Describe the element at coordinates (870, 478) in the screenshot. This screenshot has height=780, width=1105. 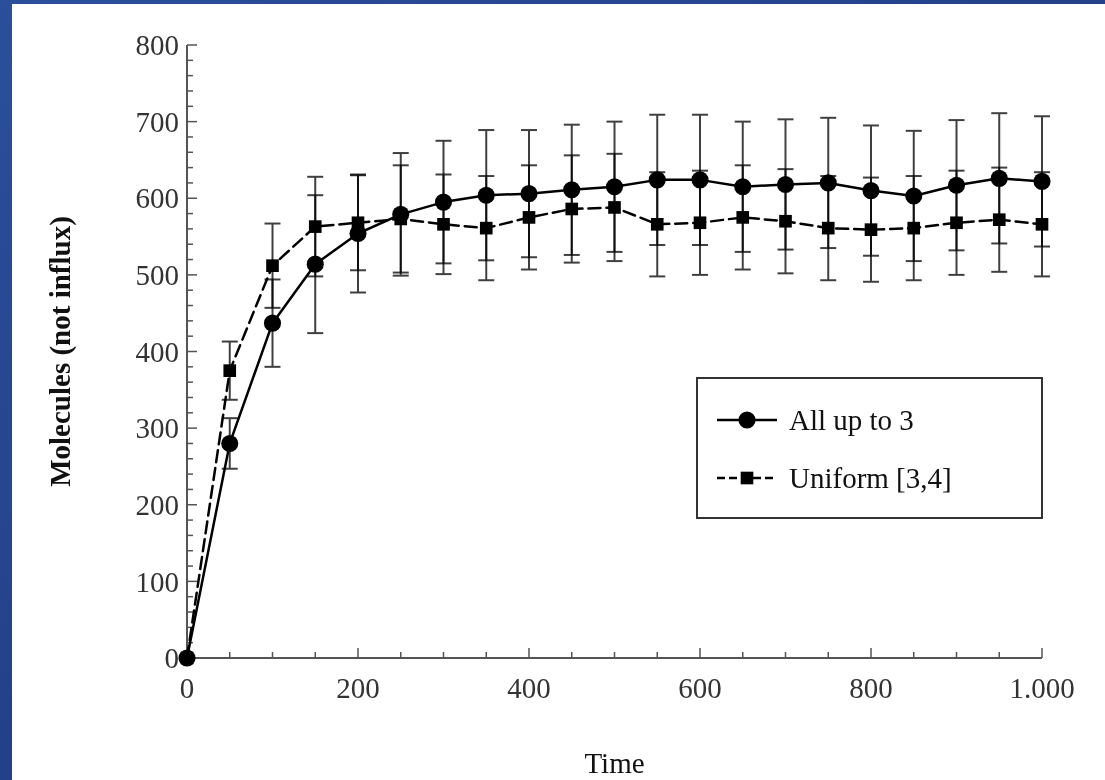
I see `legend-label: Uniform [3,4]` at that location.